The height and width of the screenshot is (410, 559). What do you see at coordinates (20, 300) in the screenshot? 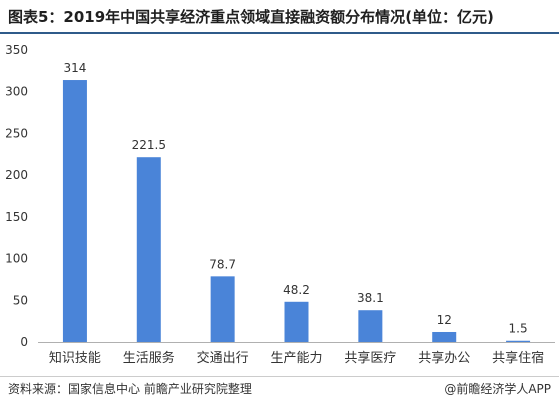
I see `y-tick-label: 50` at bounding box center [20, 300].